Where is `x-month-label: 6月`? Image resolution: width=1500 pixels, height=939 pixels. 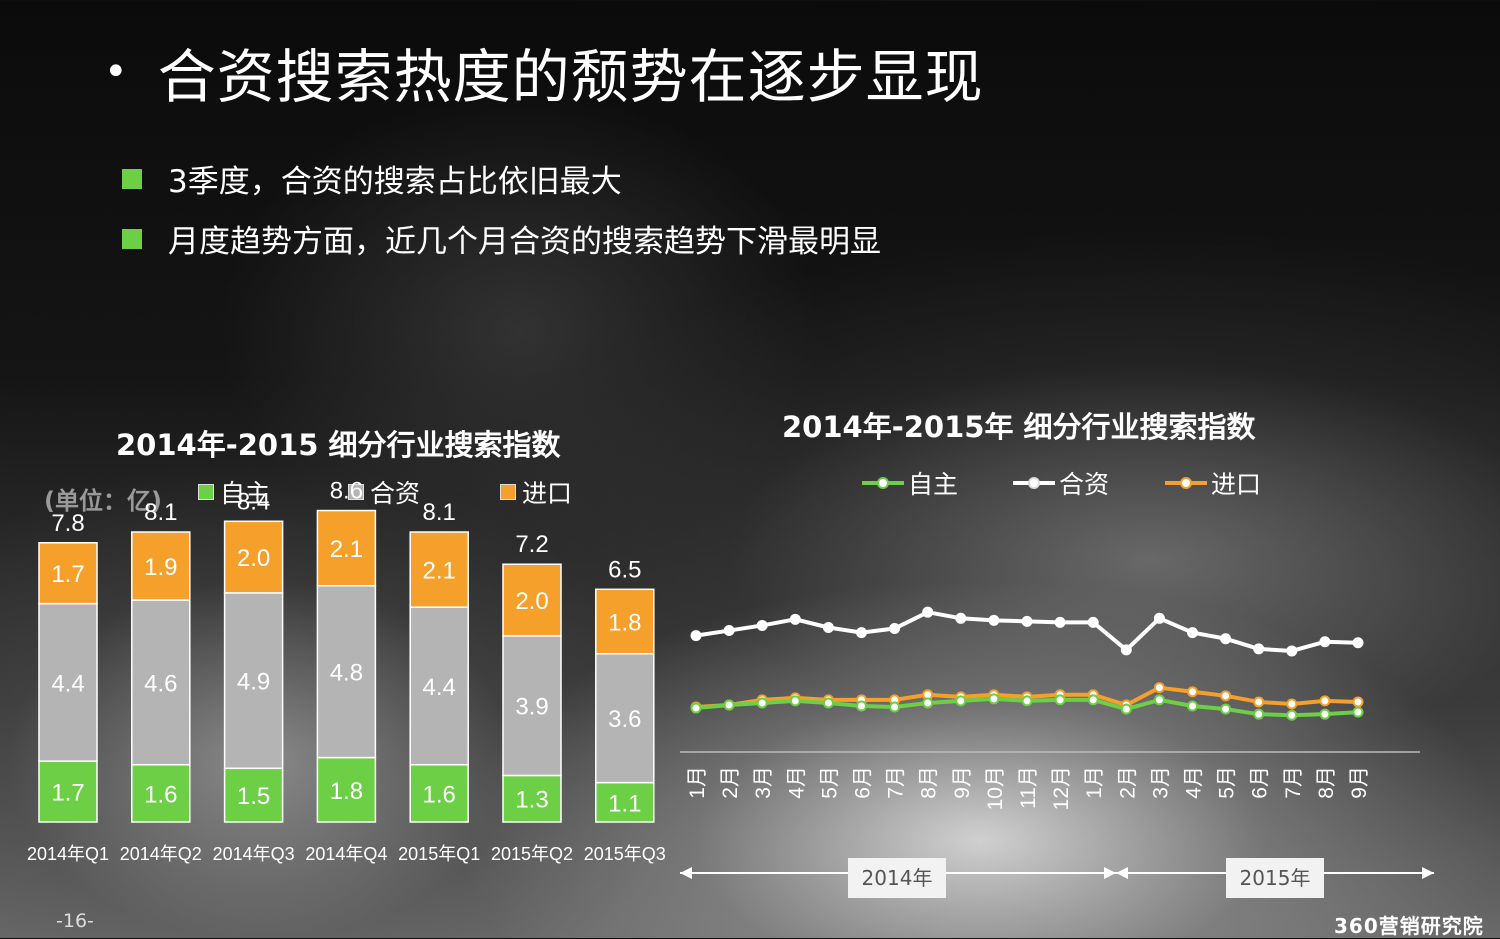 x-month-label: 6月 is located at coordinates (863, 782).